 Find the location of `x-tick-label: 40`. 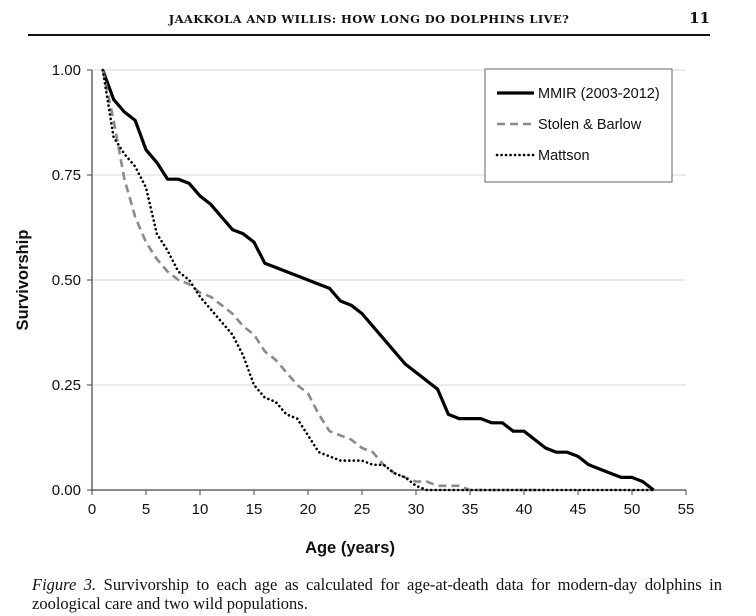

x-tick-label: 40 is located at coordinates (524, 509).